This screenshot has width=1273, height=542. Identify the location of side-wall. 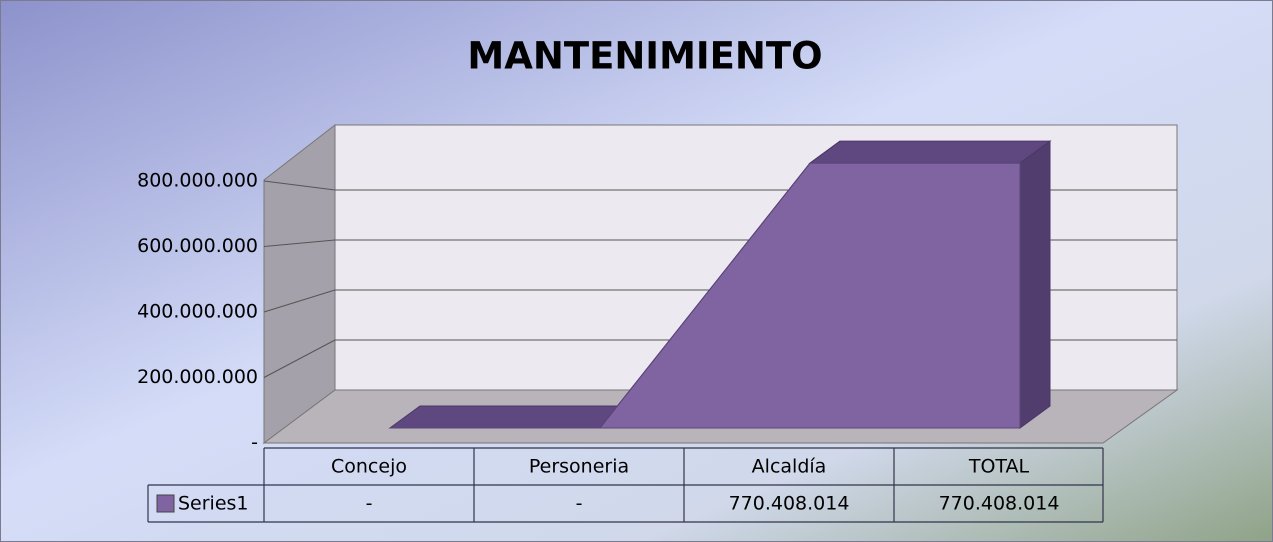
(299, 283).